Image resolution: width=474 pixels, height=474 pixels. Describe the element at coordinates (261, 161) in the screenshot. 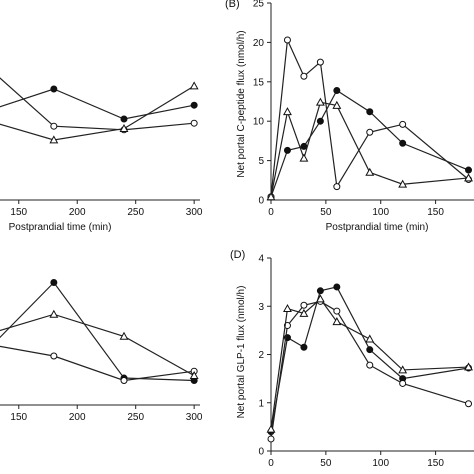

I see `y-tick-label: 5` at that location.